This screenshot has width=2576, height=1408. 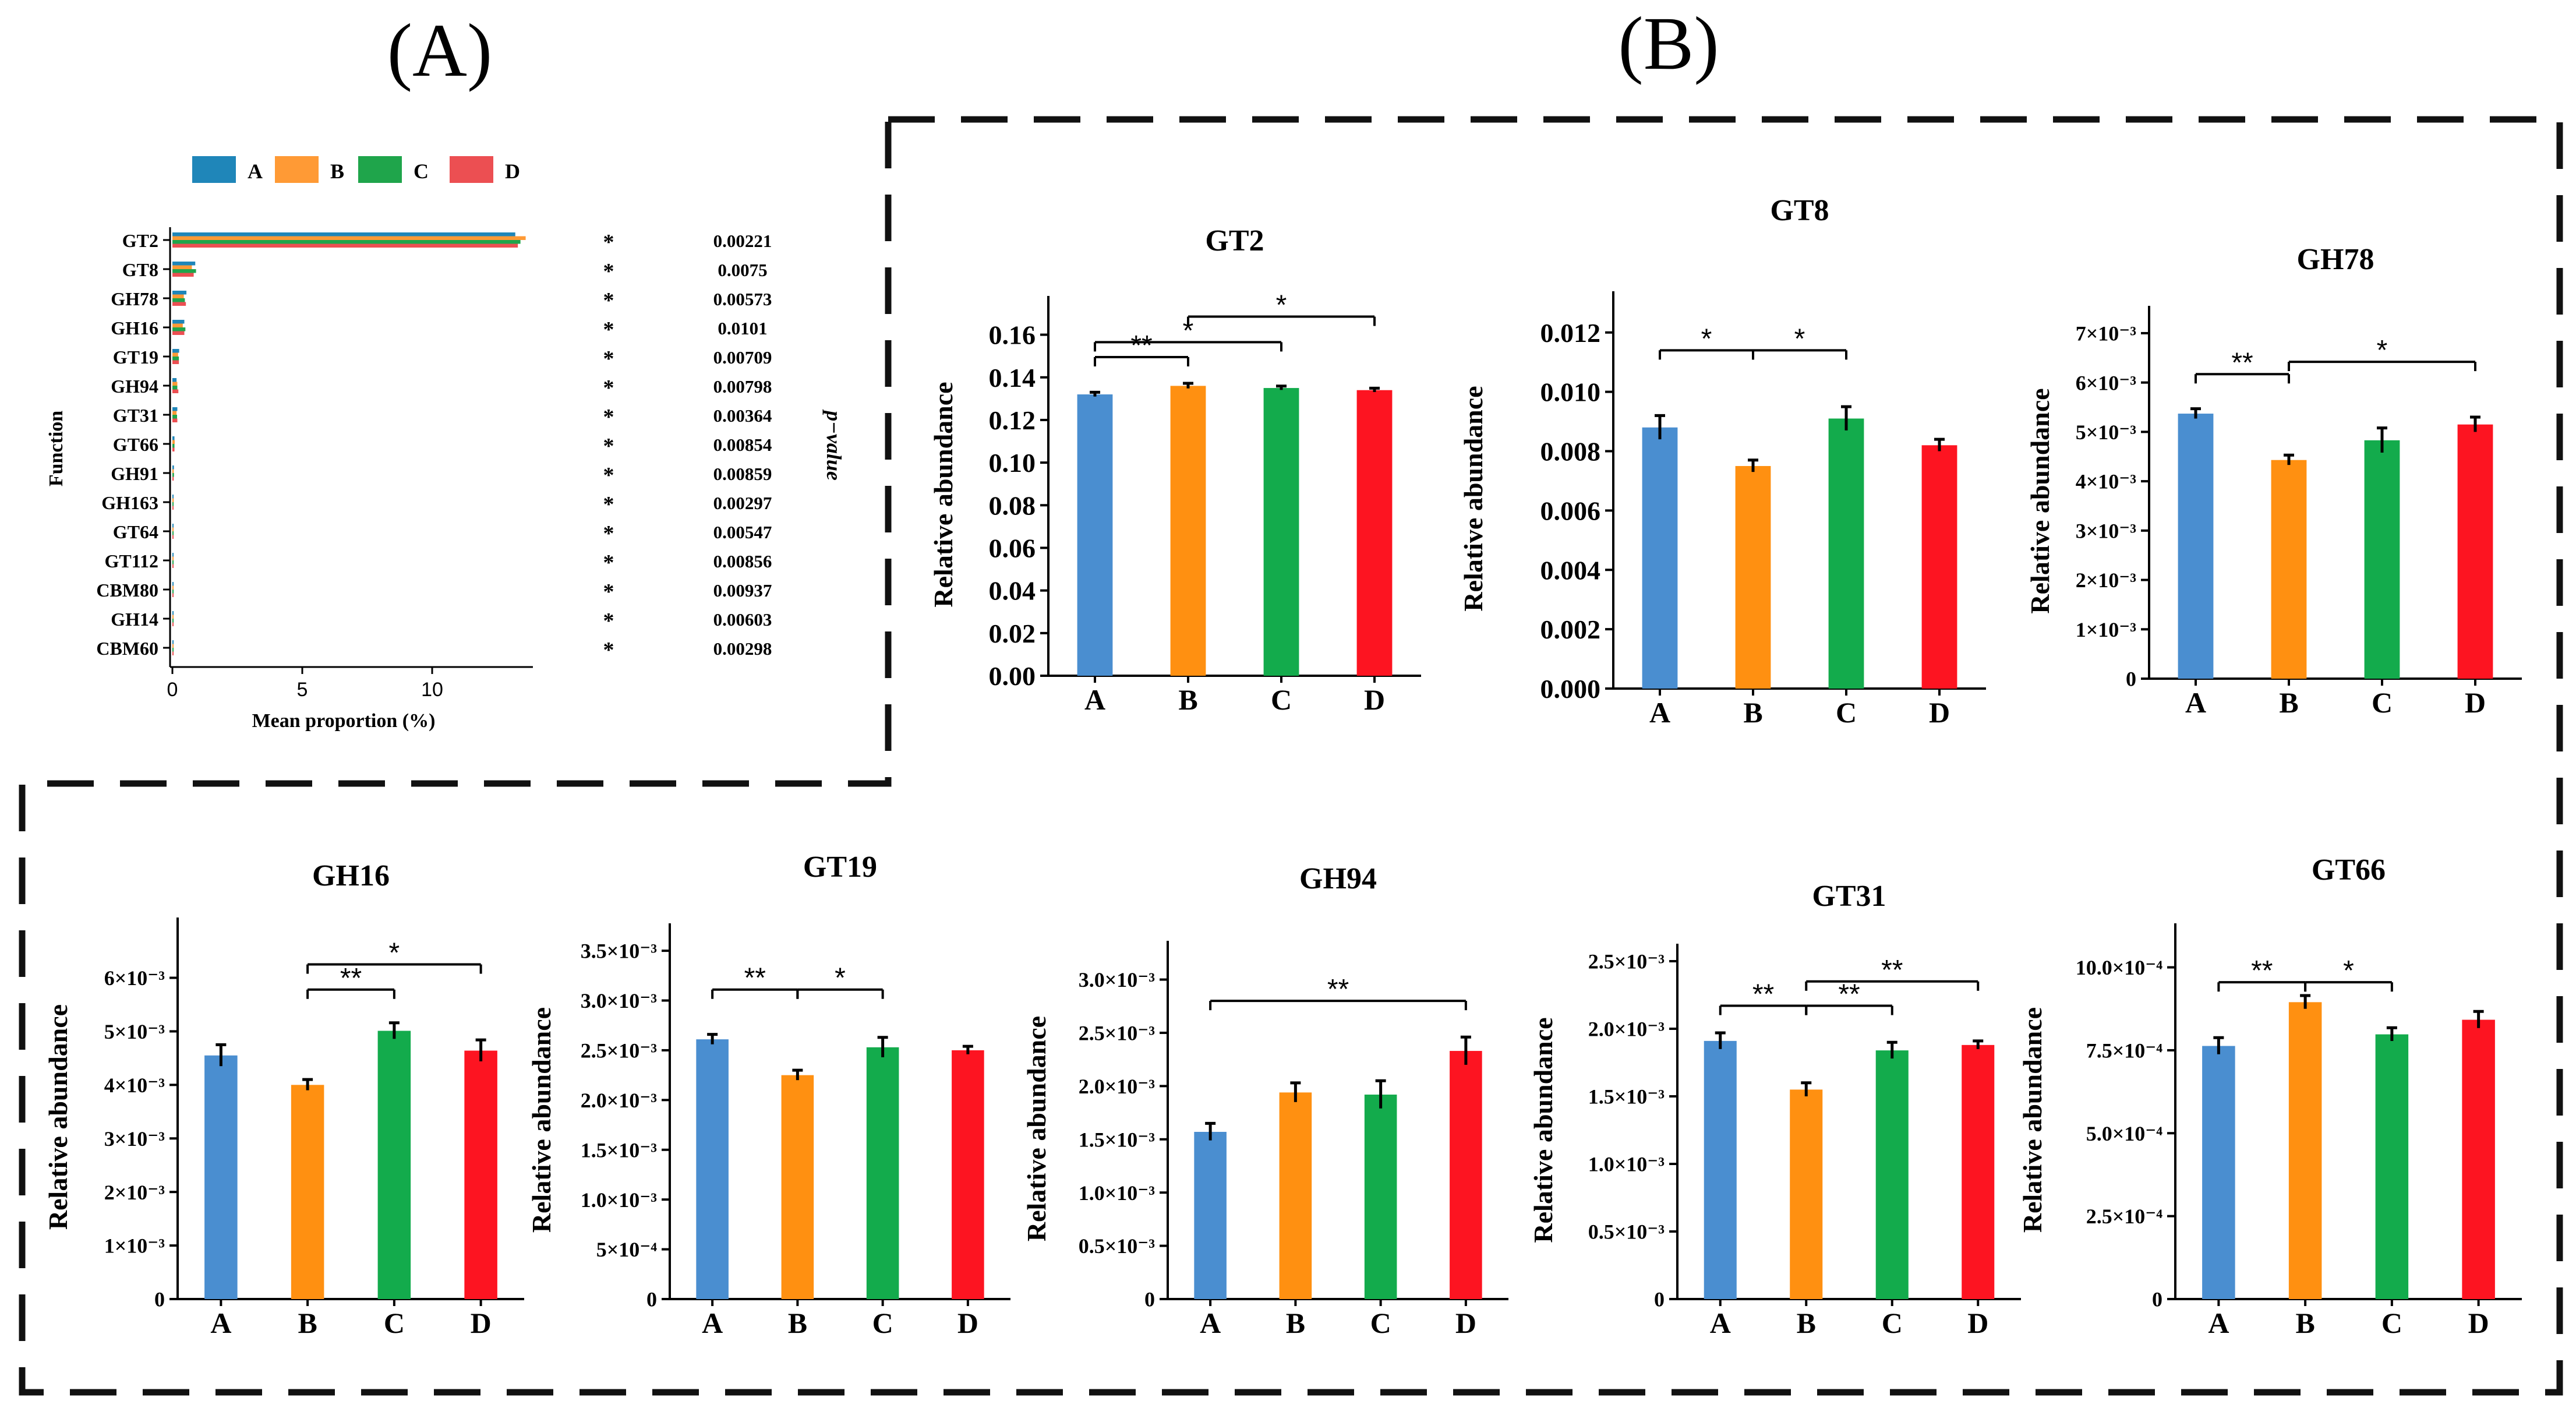 What do you see at coordinates (159, 1299) in the screenshot?
I see `gh16-y-tick-label: 0` at bounding box center [159, 1299].